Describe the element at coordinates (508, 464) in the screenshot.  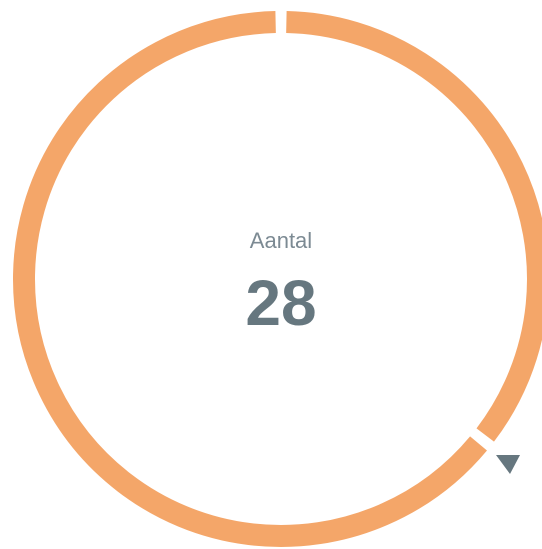
I see `indicator` at that location.